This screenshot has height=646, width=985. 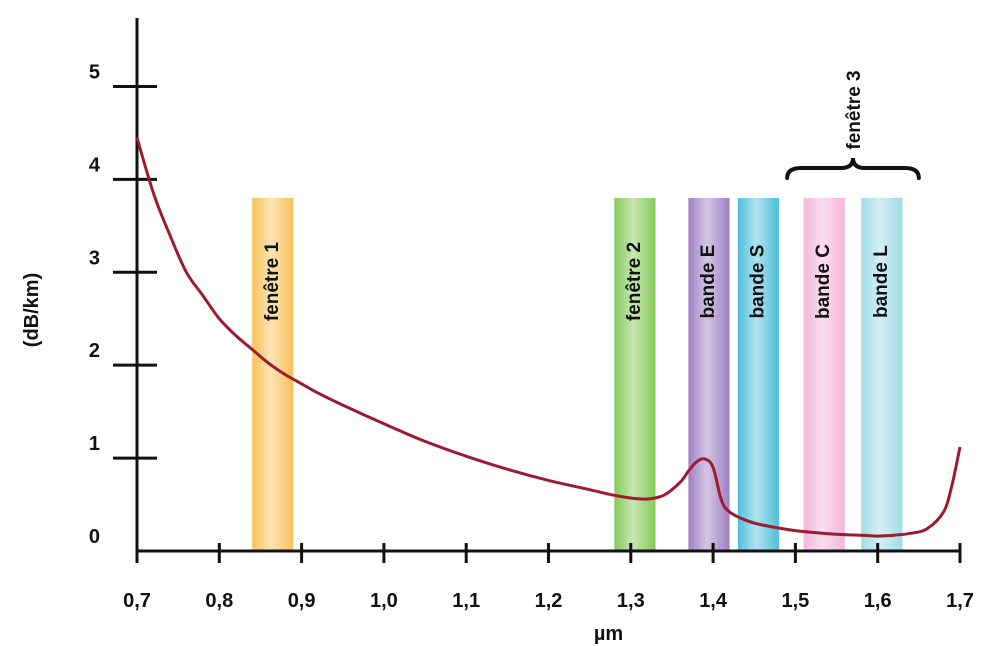 What do you see at coordinates (549, 601) in the screenshot?
I see `x-tick-label: 1,2` at bounding box center [549, 601].